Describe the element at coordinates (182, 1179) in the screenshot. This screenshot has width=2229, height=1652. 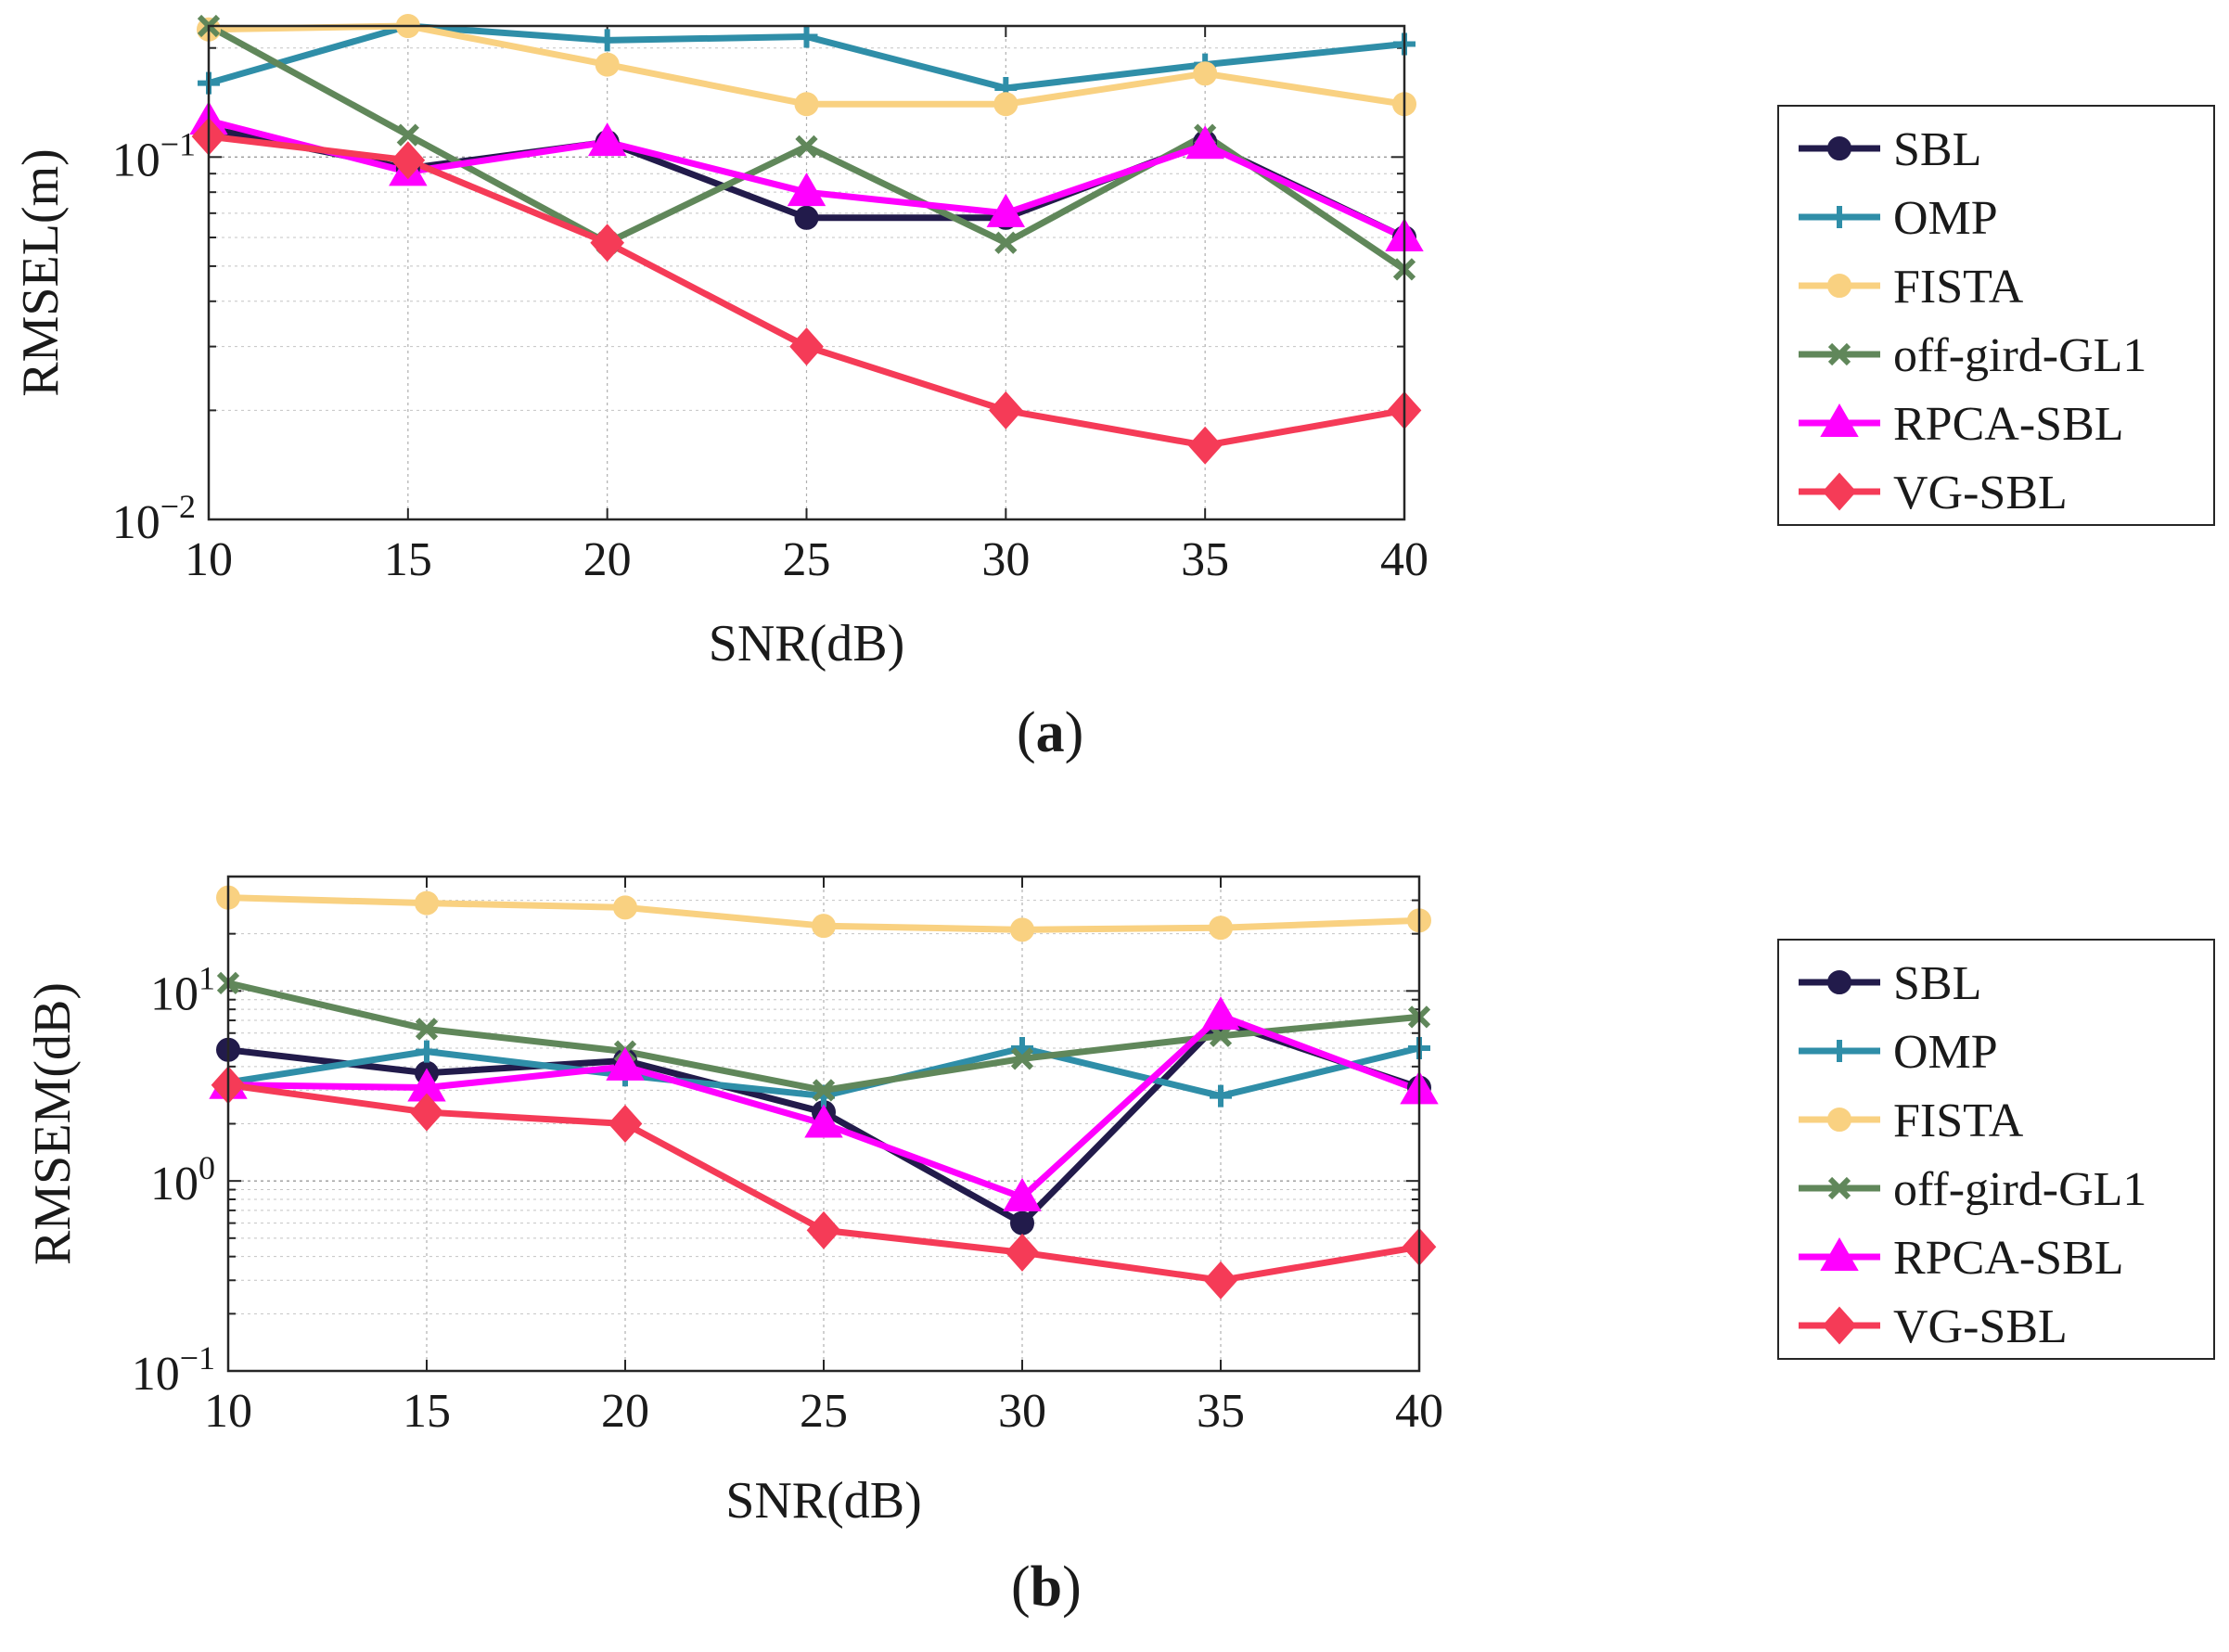
I see `y-tick-label: 10⁰` at that location.